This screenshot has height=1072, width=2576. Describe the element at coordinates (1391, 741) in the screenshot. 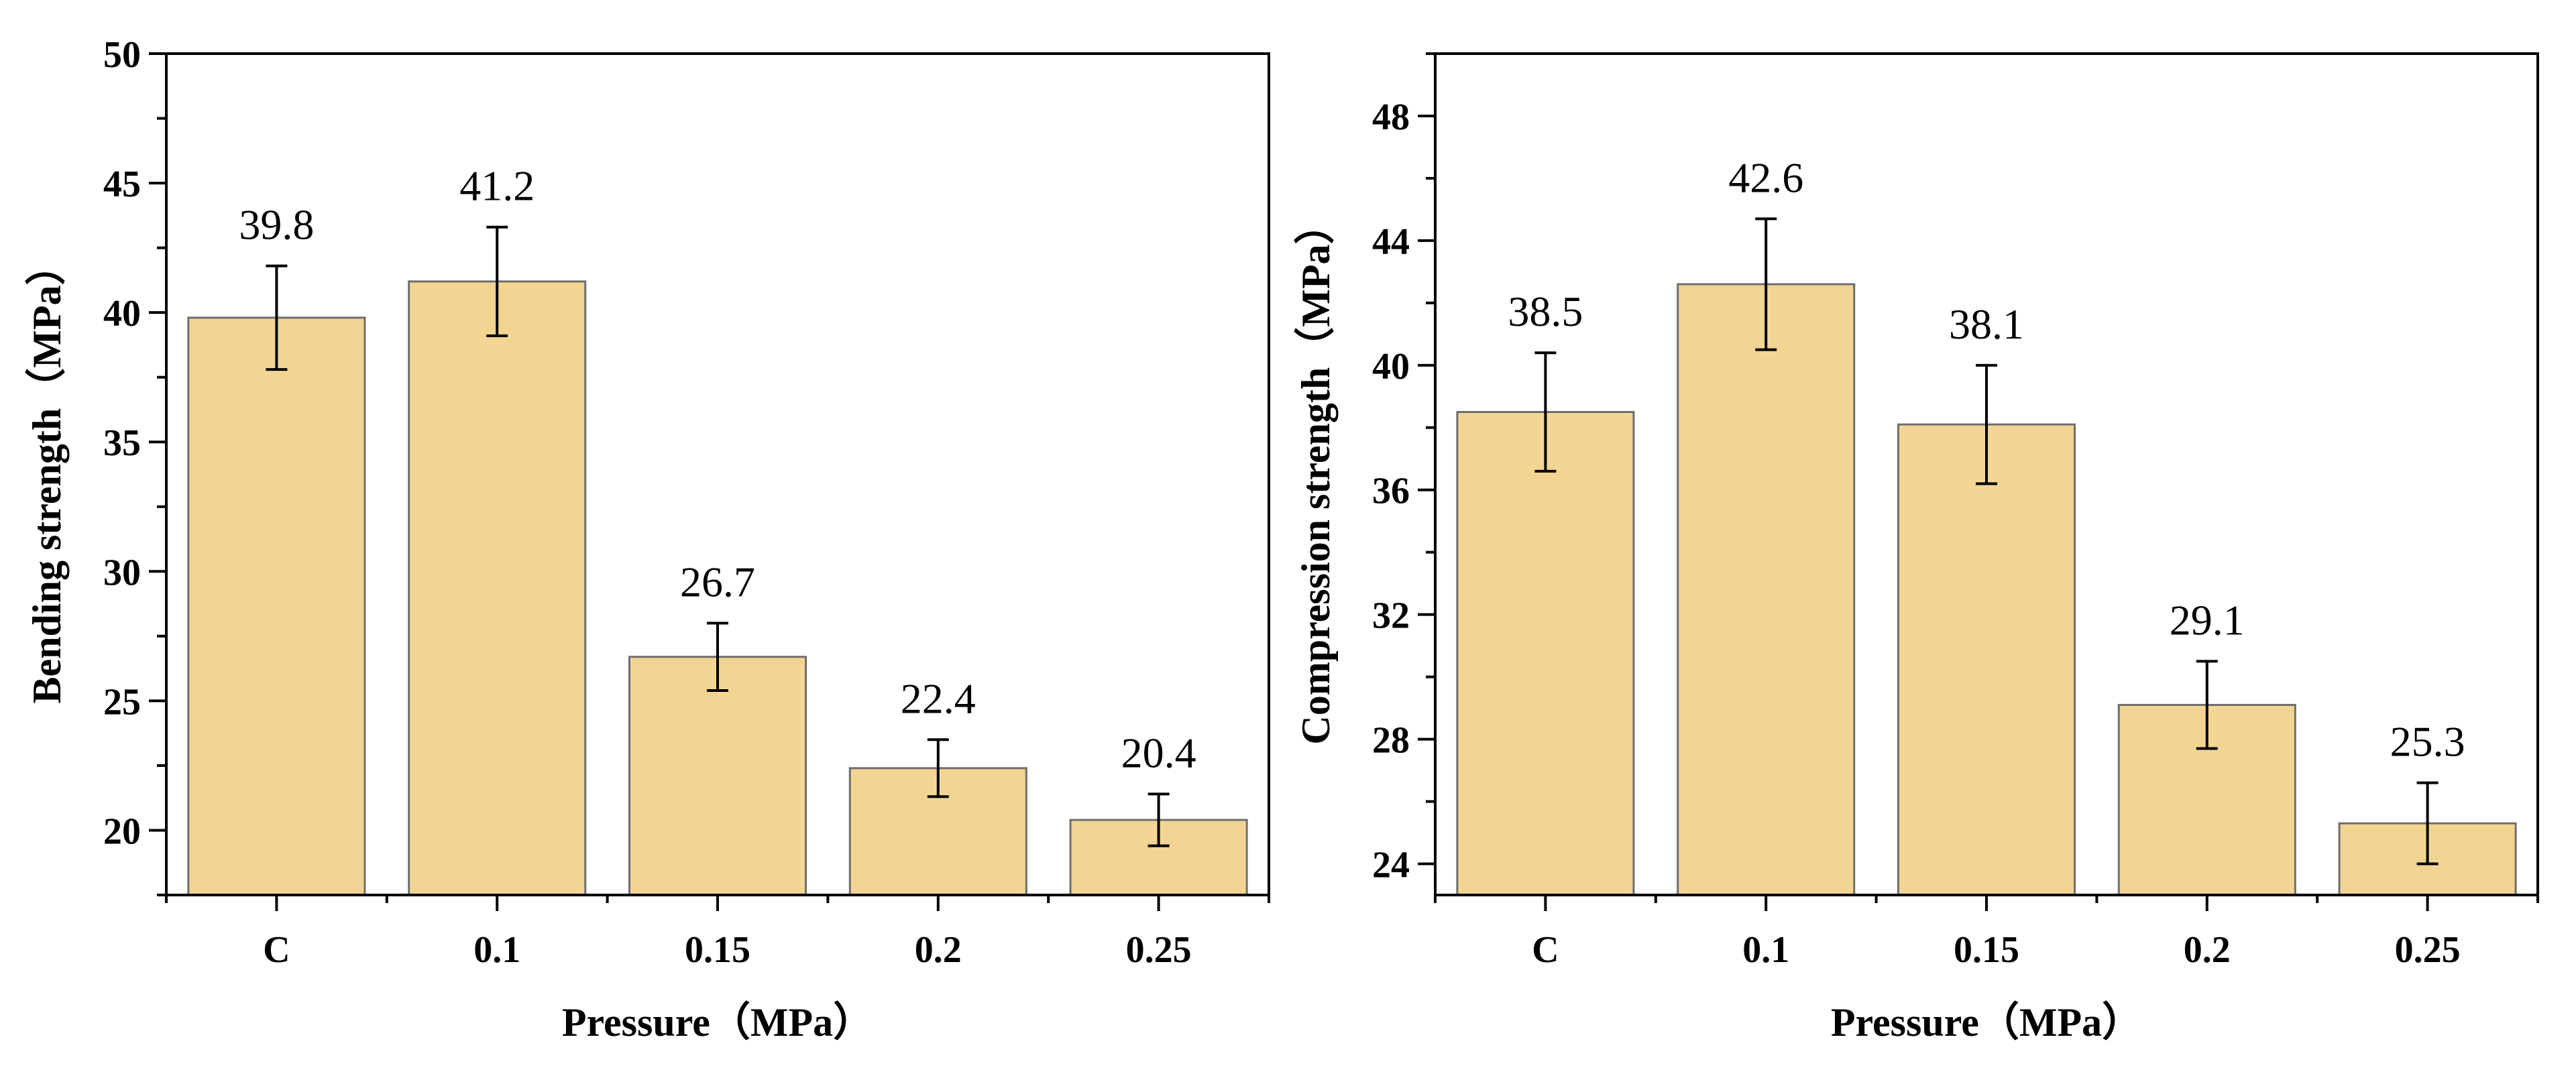

I see `y-tick-label: 28` at that location.